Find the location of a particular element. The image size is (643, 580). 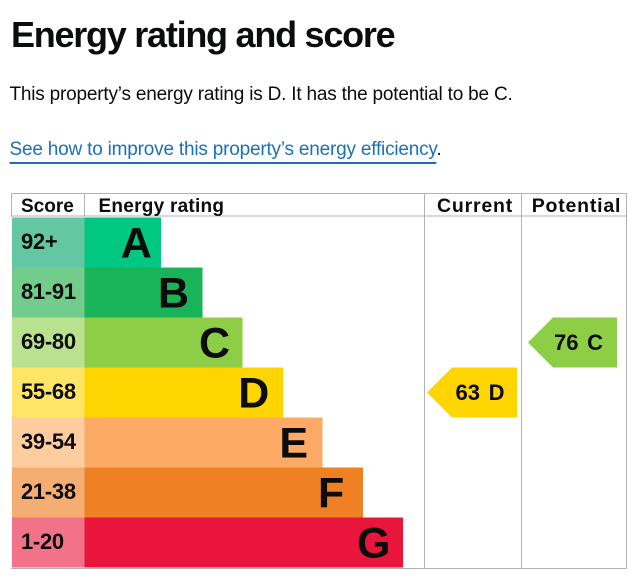

svg-text: 69-80 is located at coordinates (48, 341).